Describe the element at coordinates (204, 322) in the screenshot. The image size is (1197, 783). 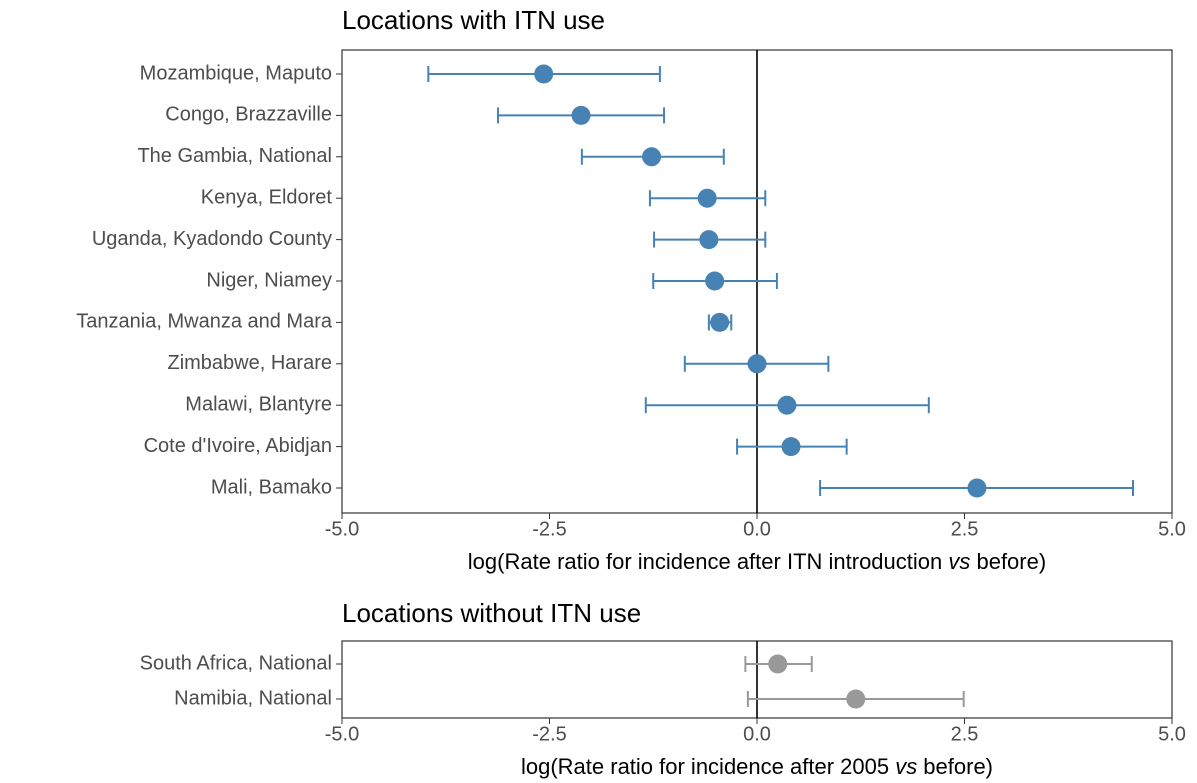
I see `y-tick-label: Tanzania, Mwanza and Mara` at that location.